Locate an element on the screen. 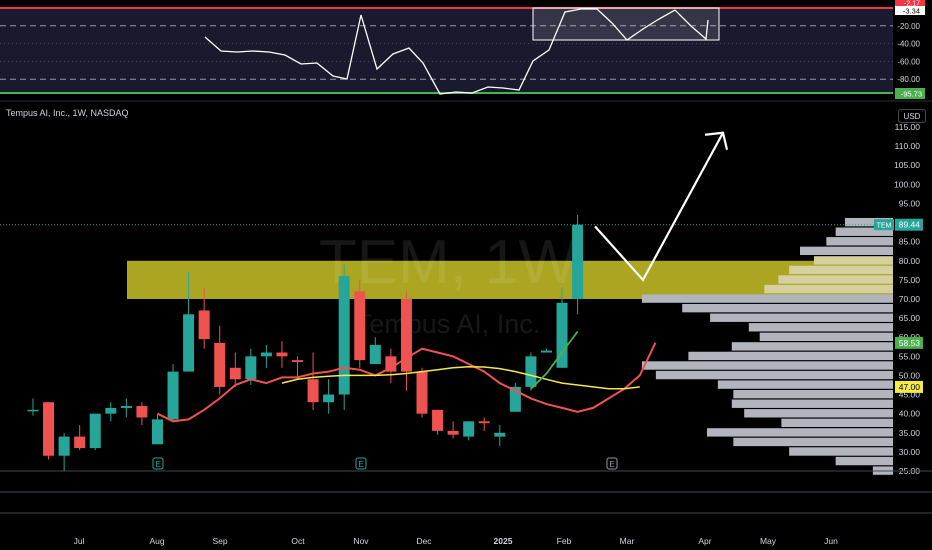 The width and height of the screenshot is (932, 550). price-axis-tick: 70.00 is located at coordinates (910, 299).